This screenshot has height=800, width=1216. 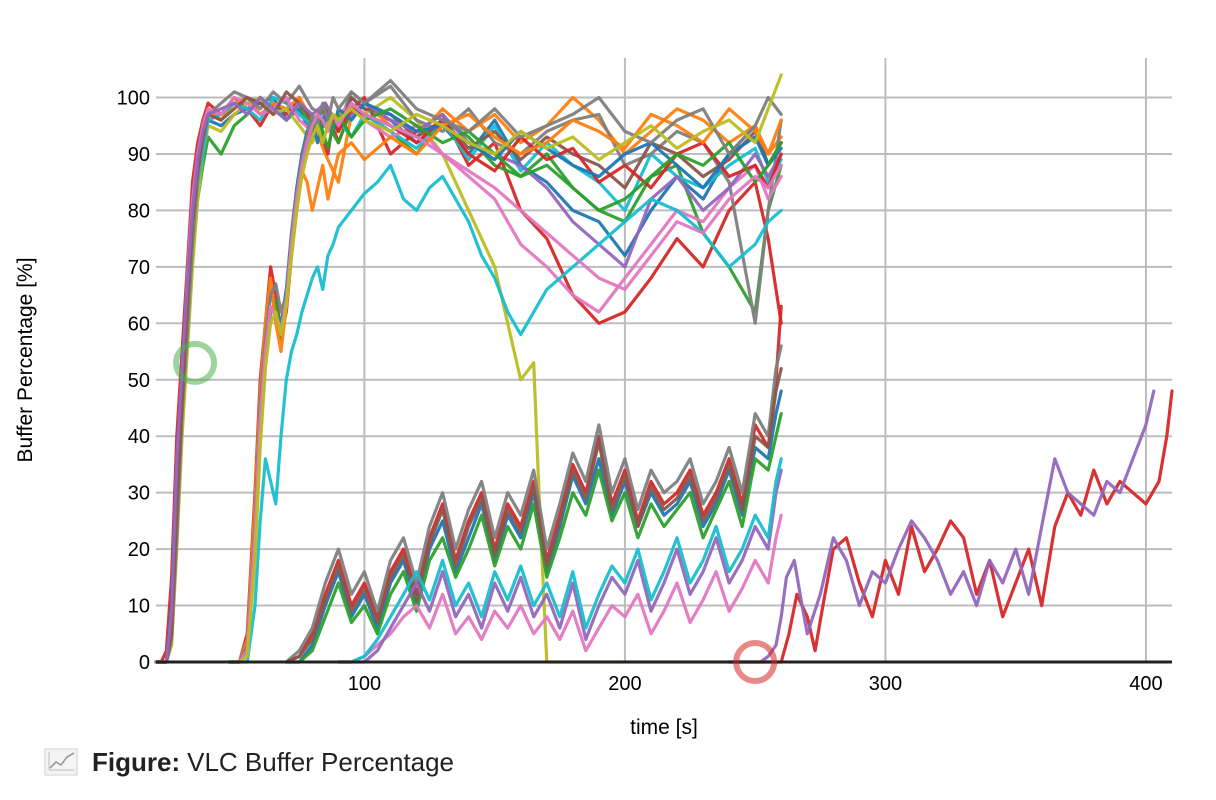 I want to click on y-tick-label: 20, so click(x=139, y=550).